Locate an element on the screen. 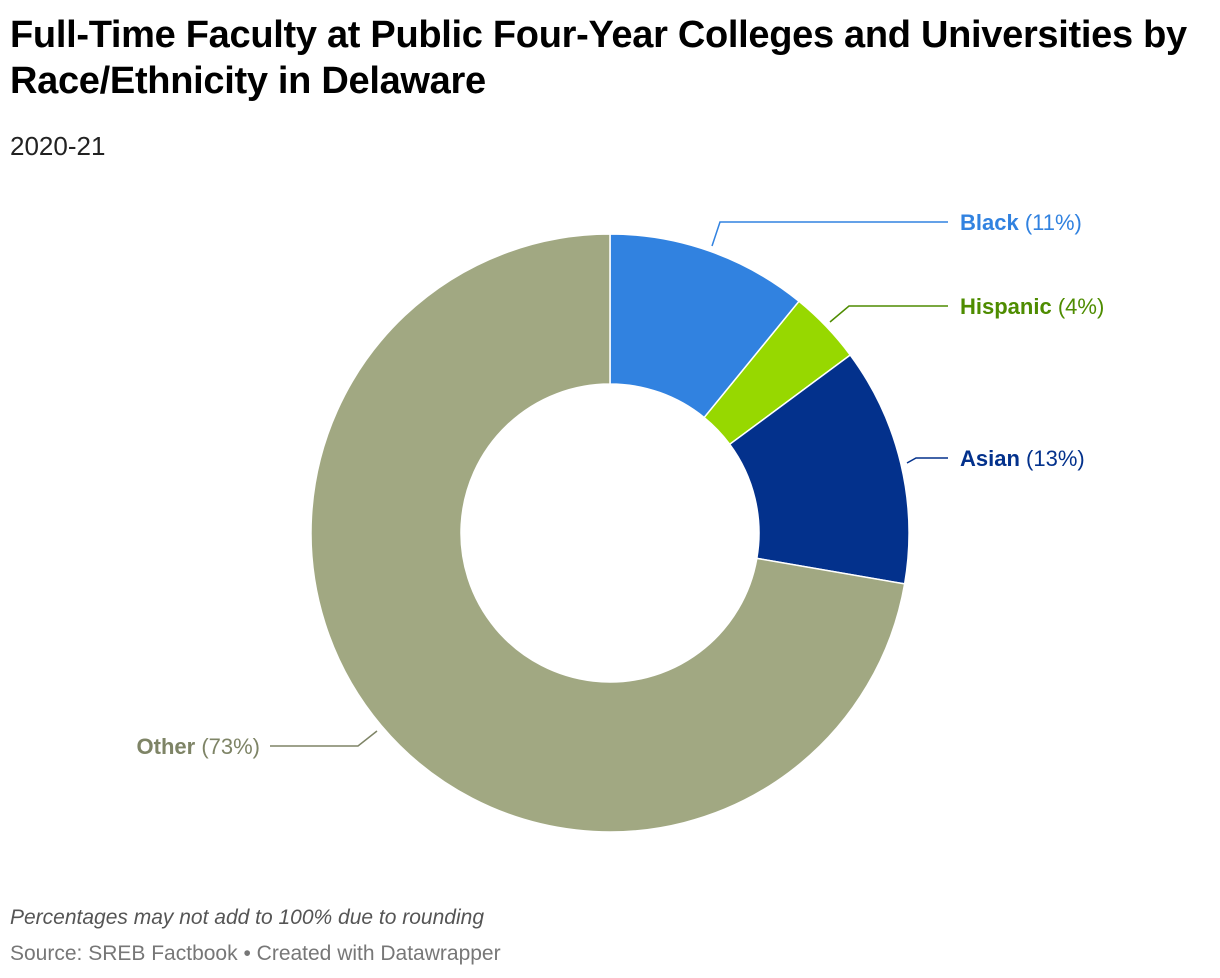 The height and width of the screenshot is (978, 1220). leader-line-other is located at coordinates (324, 738).